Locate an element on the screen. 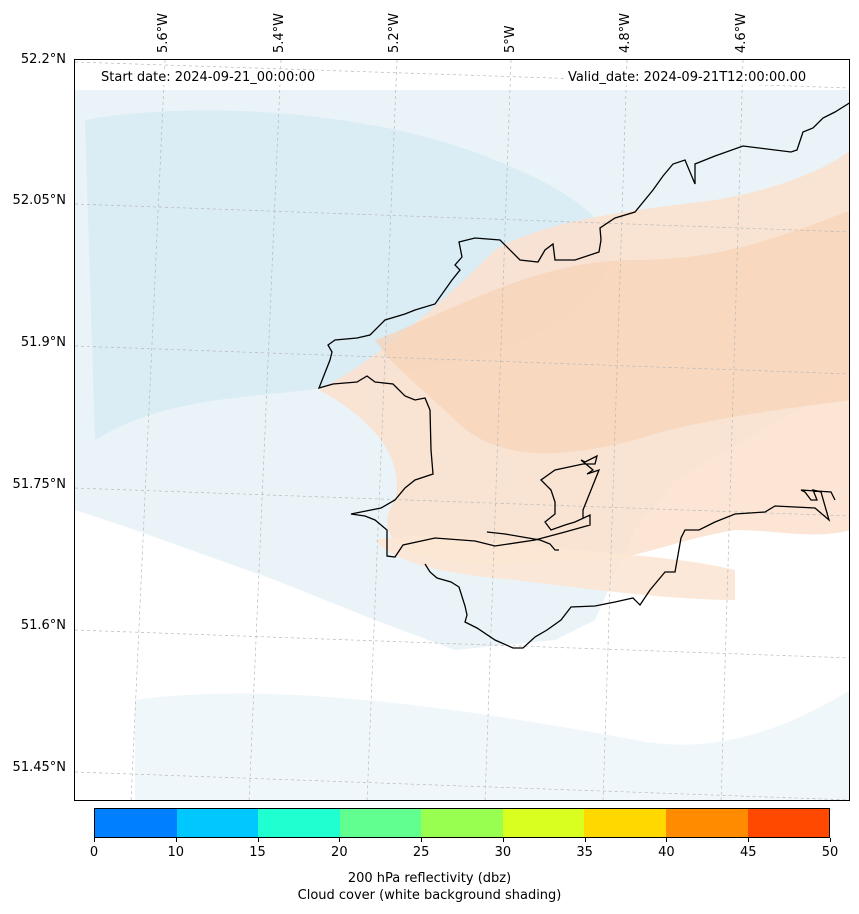 The image size is (859, 914). reflectivity-shading-core is located at coordinates (612, 332).